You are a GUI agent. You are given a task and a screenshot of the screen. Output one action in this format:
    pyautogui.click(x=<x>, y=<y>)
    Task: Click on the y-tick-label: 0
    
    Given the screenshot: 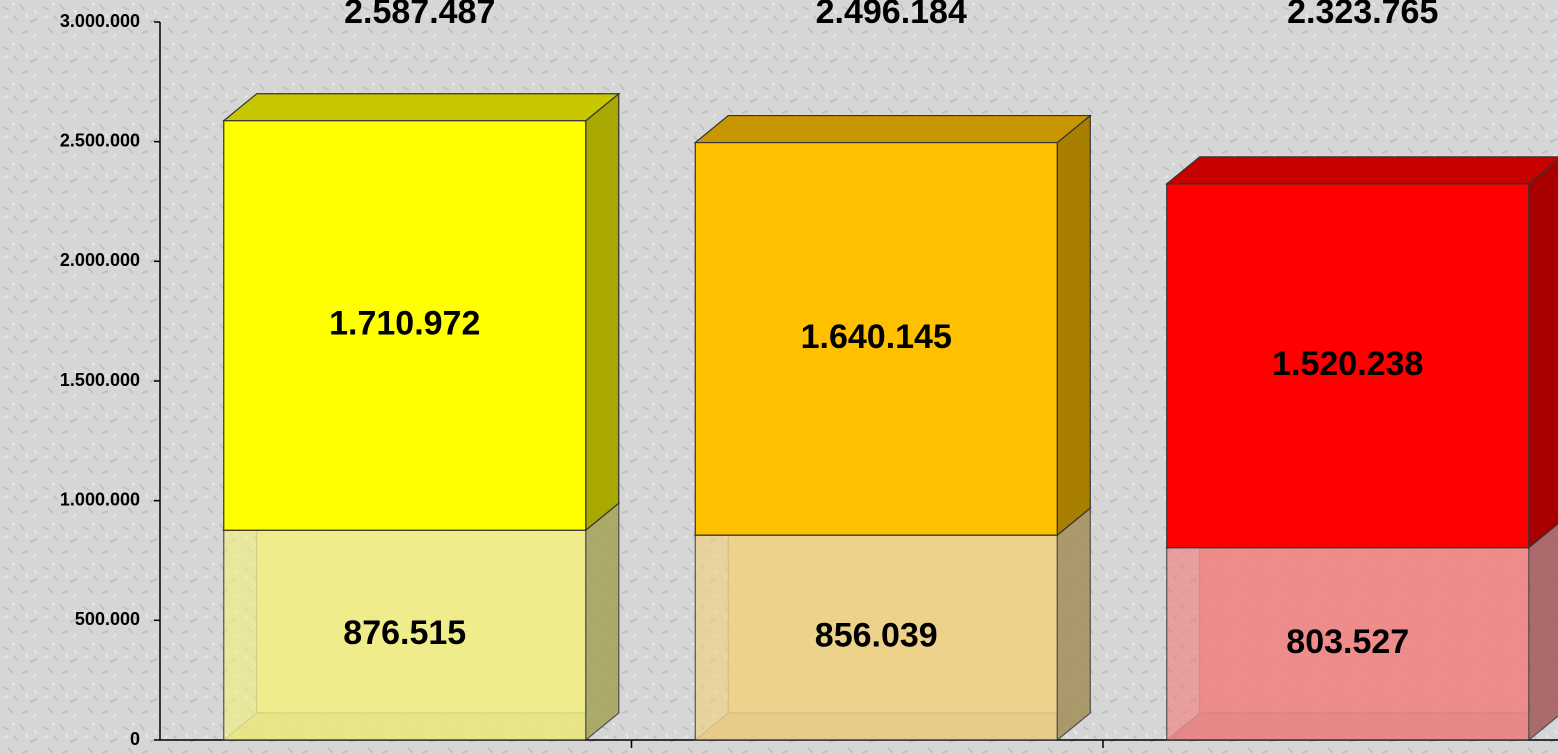 What is the action you would take?
    pyautogui.click(x=135, y=739)
    